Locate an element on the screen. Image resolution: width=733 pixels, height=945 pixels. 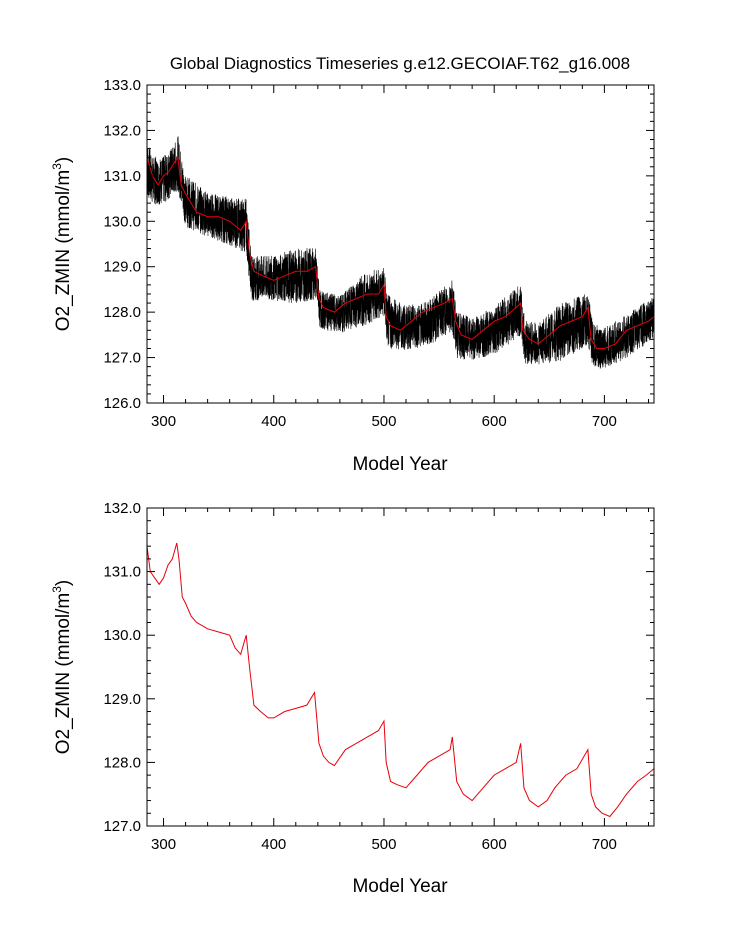
x-tick-labels-bottom: 300 400 500 600 700 is located at coordinates (384, 844).